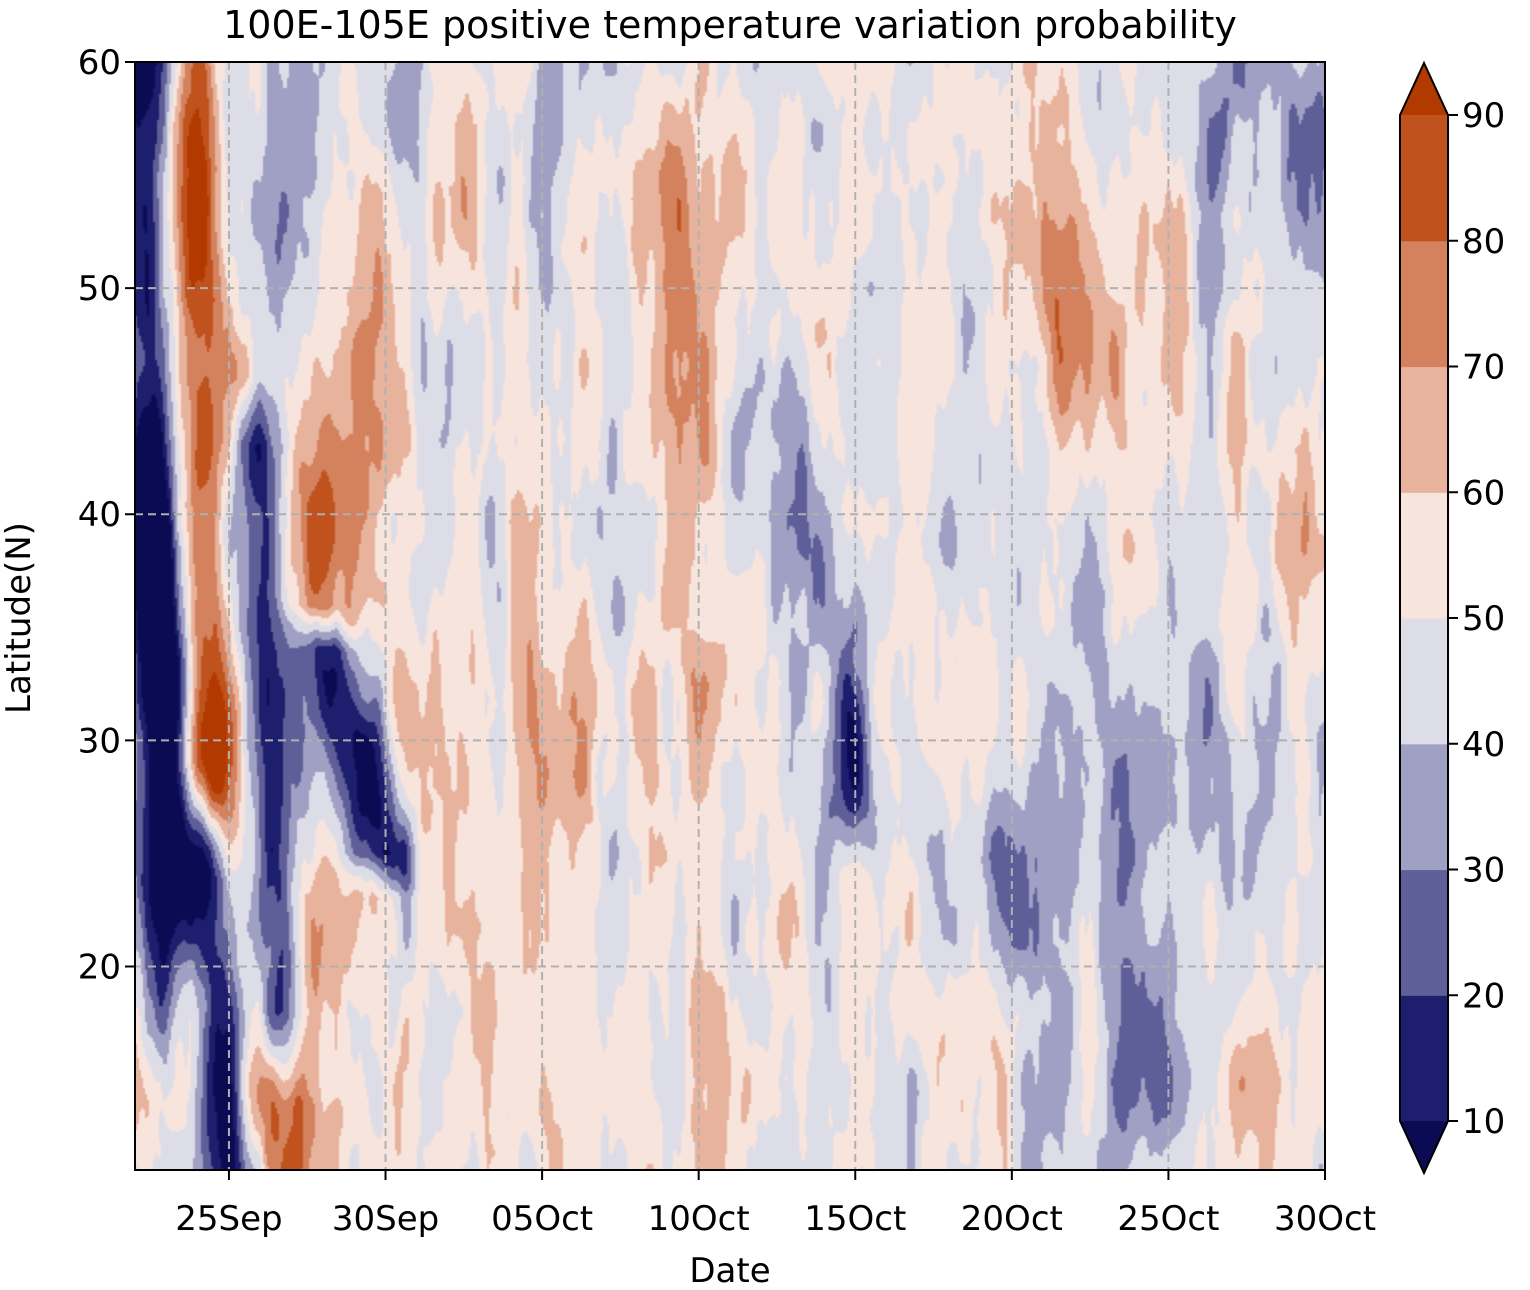 Image resolution: width=1530 pixels, height=1290 pixels. What do you see at coordinates (1483, 745) in the screenshot?
I see `colorbar-tick-label: 40` at bounding box center [1483, 745].